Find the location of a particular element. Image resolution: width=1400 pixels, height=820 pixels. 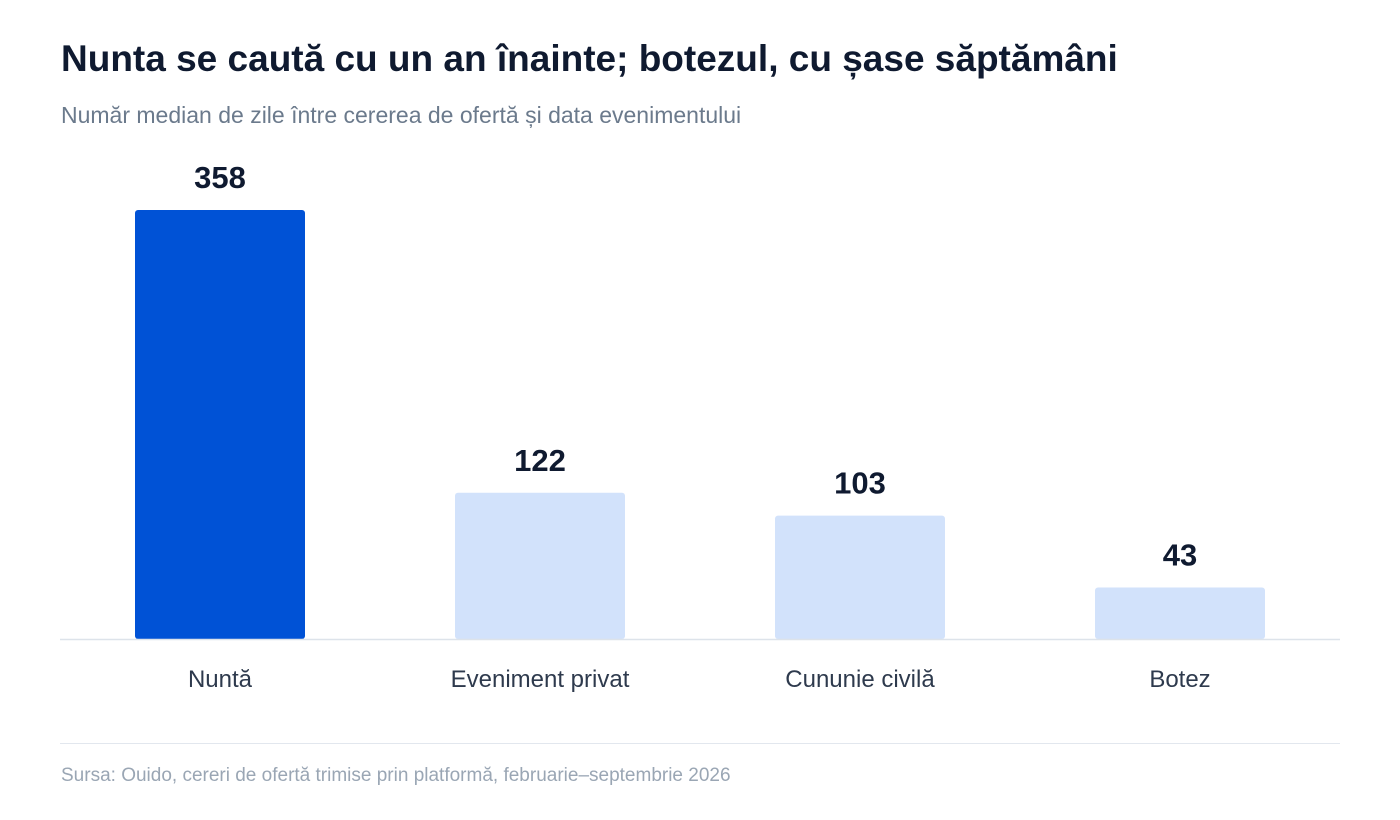

bar-botez is located at coordinates (1180, 613).